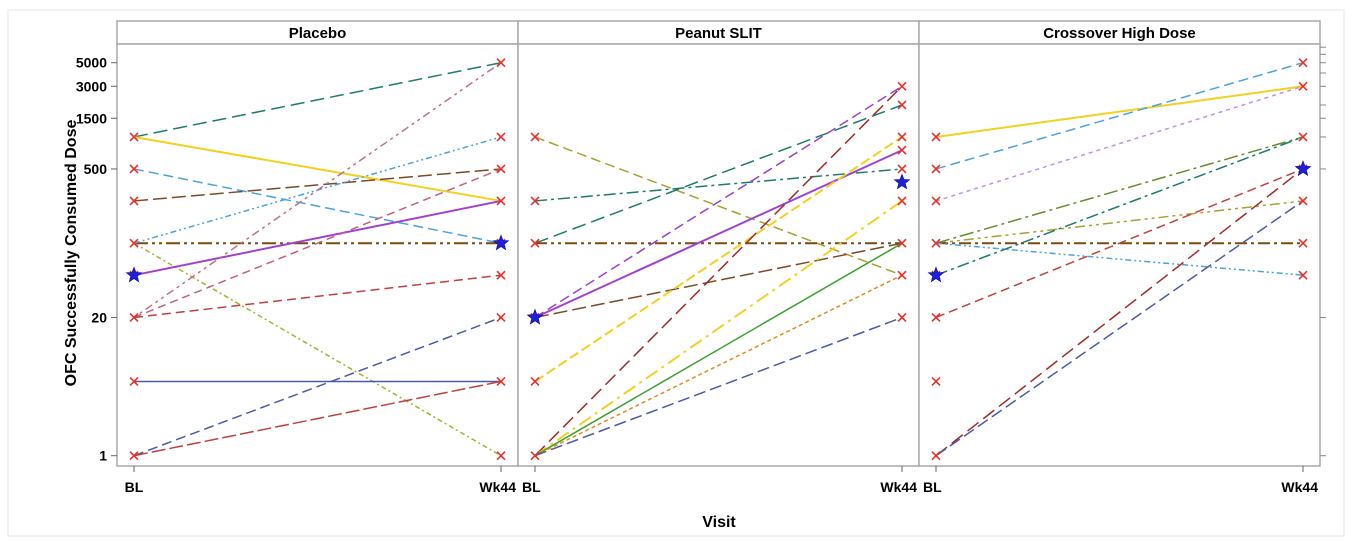 The image size is (1352, 542). I want to click on y-tick-label: 1, so click(103, 456).